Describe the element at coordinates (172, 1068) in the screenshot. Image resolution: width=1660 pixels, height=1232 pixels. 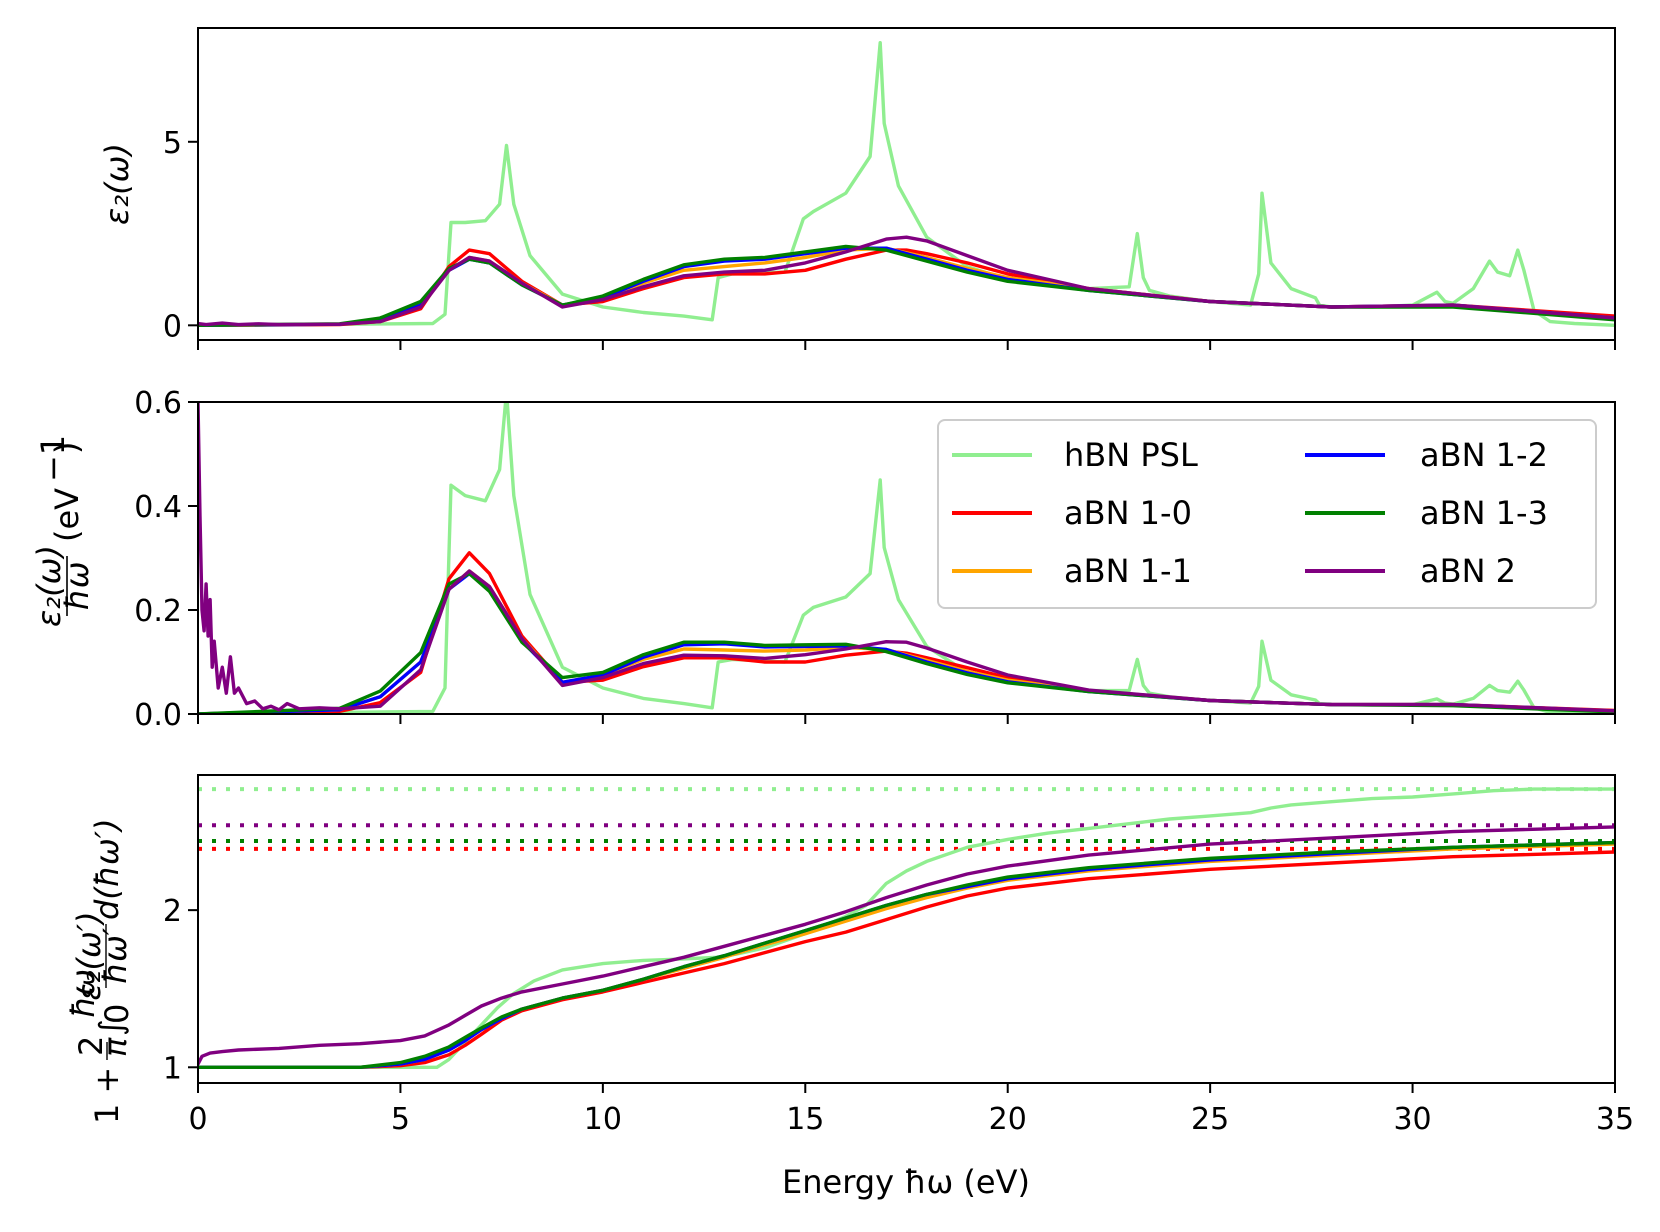
I see `bottom-y-tick-label: 1` at that location.